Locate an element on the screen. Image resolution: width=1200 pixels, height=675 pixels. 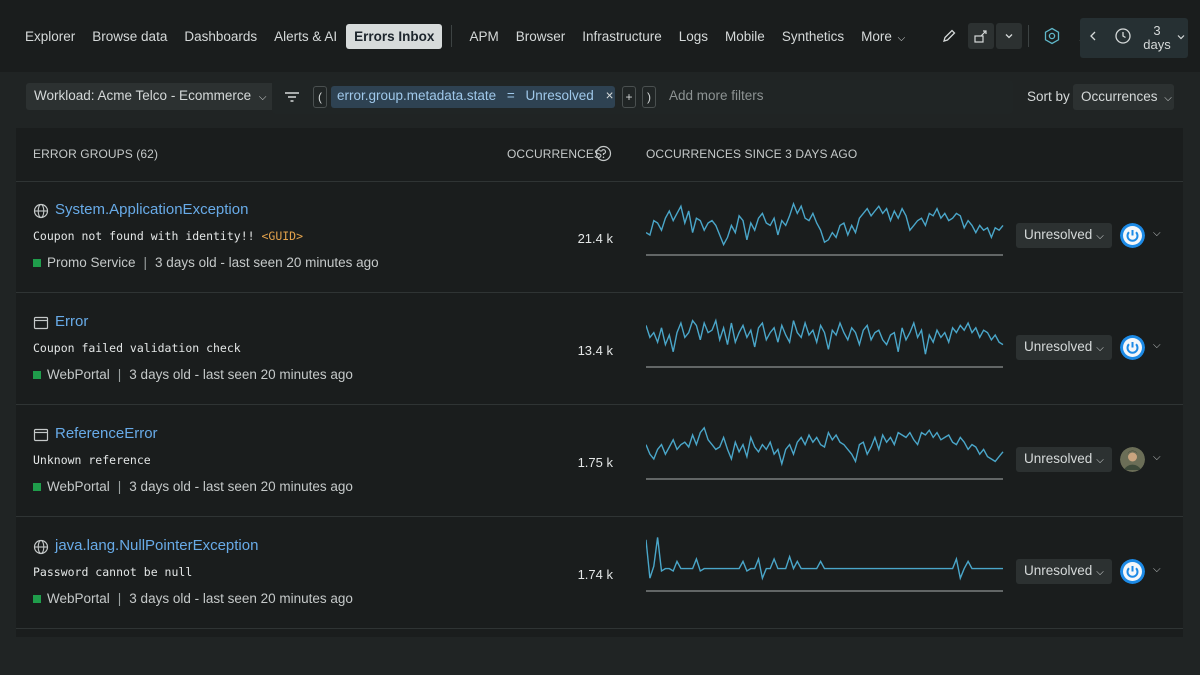
close-paren-button: ) is located at coordinates (649, 97).